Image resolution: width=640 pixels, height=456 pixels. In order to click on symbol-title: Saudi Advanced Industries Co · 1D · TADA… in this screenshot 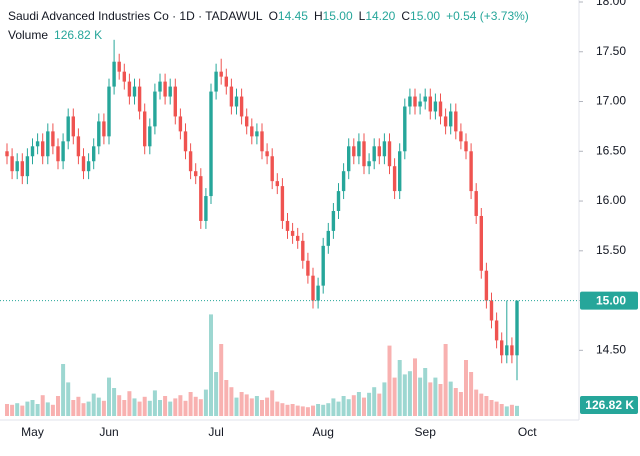, I will do `click(135, 16)`.